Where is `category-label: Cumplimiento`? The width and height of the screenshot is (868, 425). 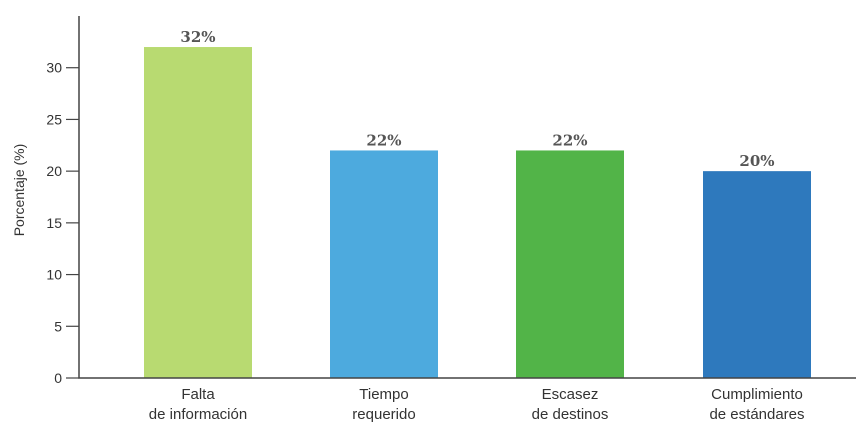
category-label: Cumplimiento is located at coordinates (757, 394).